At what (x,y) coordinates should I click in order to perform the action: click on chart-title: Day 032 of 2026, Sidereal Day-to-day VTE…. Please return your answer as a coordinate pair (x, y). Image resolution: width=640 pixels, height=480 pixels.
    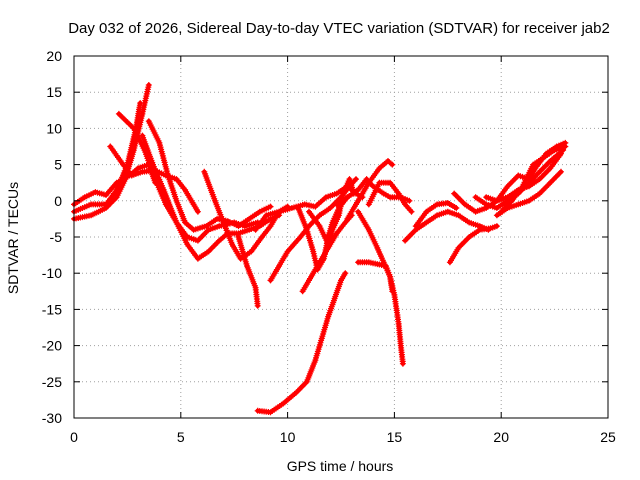
    Looking at the image, I should click on (339, 28).